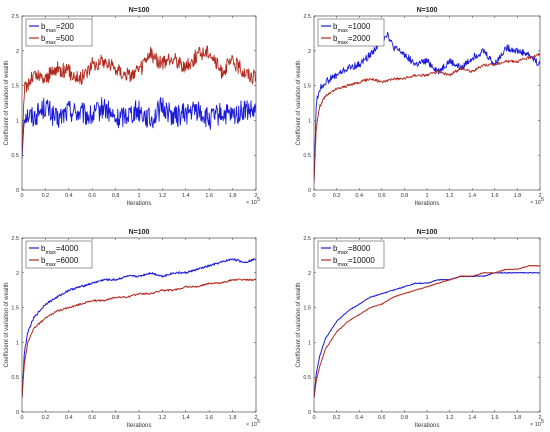 This screenshot has height=432, width=550. I want to click on legend-label-suffix: =4000, so click(67, 248).